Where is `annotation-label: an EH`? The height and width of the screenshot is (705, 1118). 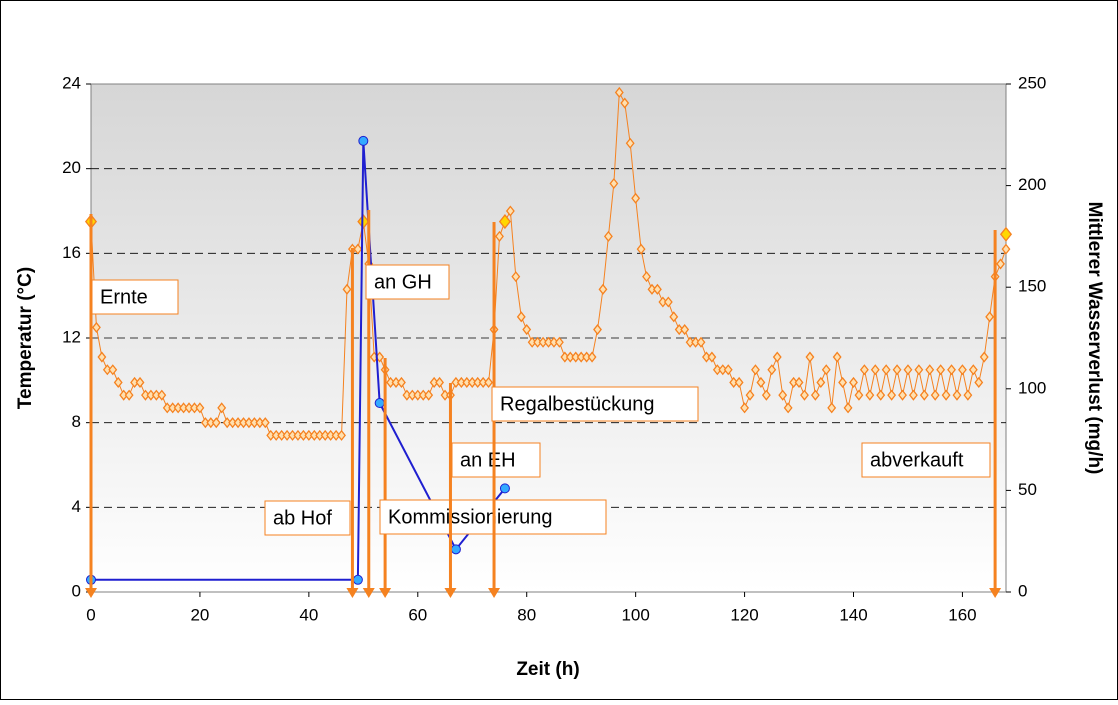 annotation-label: an EH is located at coordinates (488, 460).